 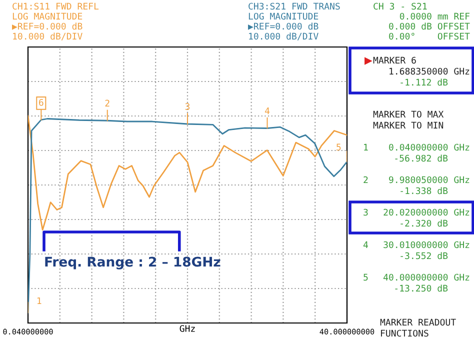 I want to click on text: 5, so click(x=366, y=277).